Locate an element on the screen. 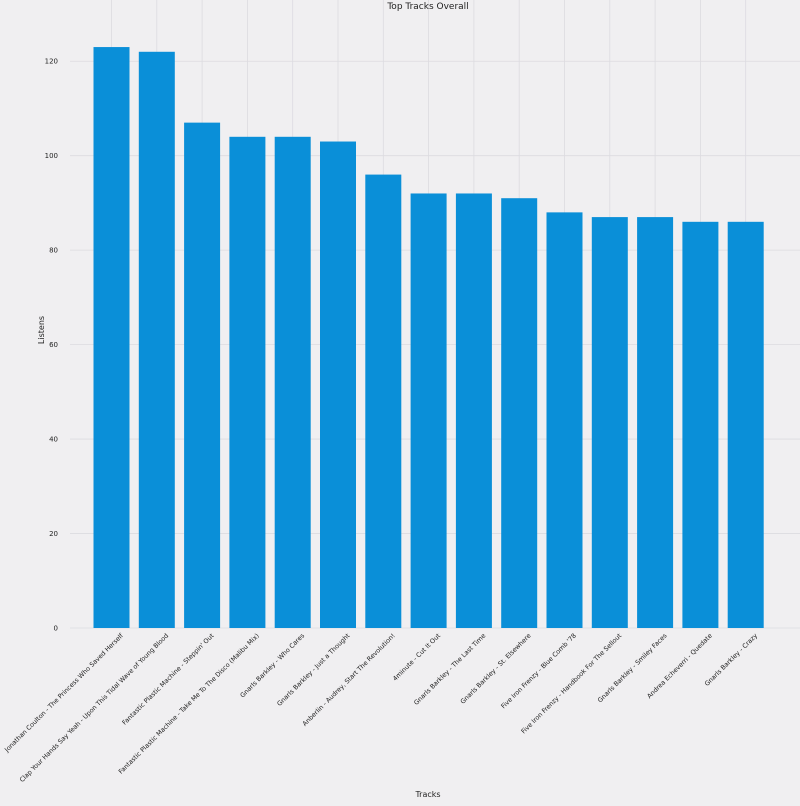  x-tick-label: Gnarls Barkley - Crazy is located at coordinates (731, 660).